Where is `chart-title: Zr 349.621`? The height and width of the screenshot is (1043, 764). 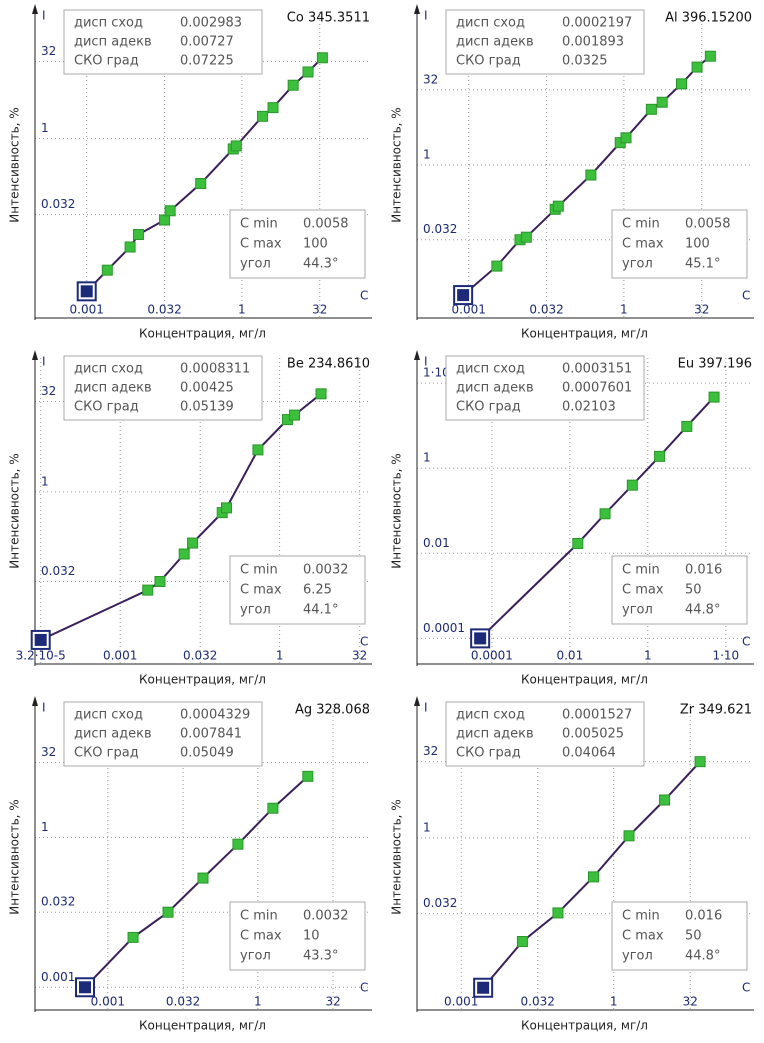 chart-title: Zr 349.621 is located at coordinates (716, 710).